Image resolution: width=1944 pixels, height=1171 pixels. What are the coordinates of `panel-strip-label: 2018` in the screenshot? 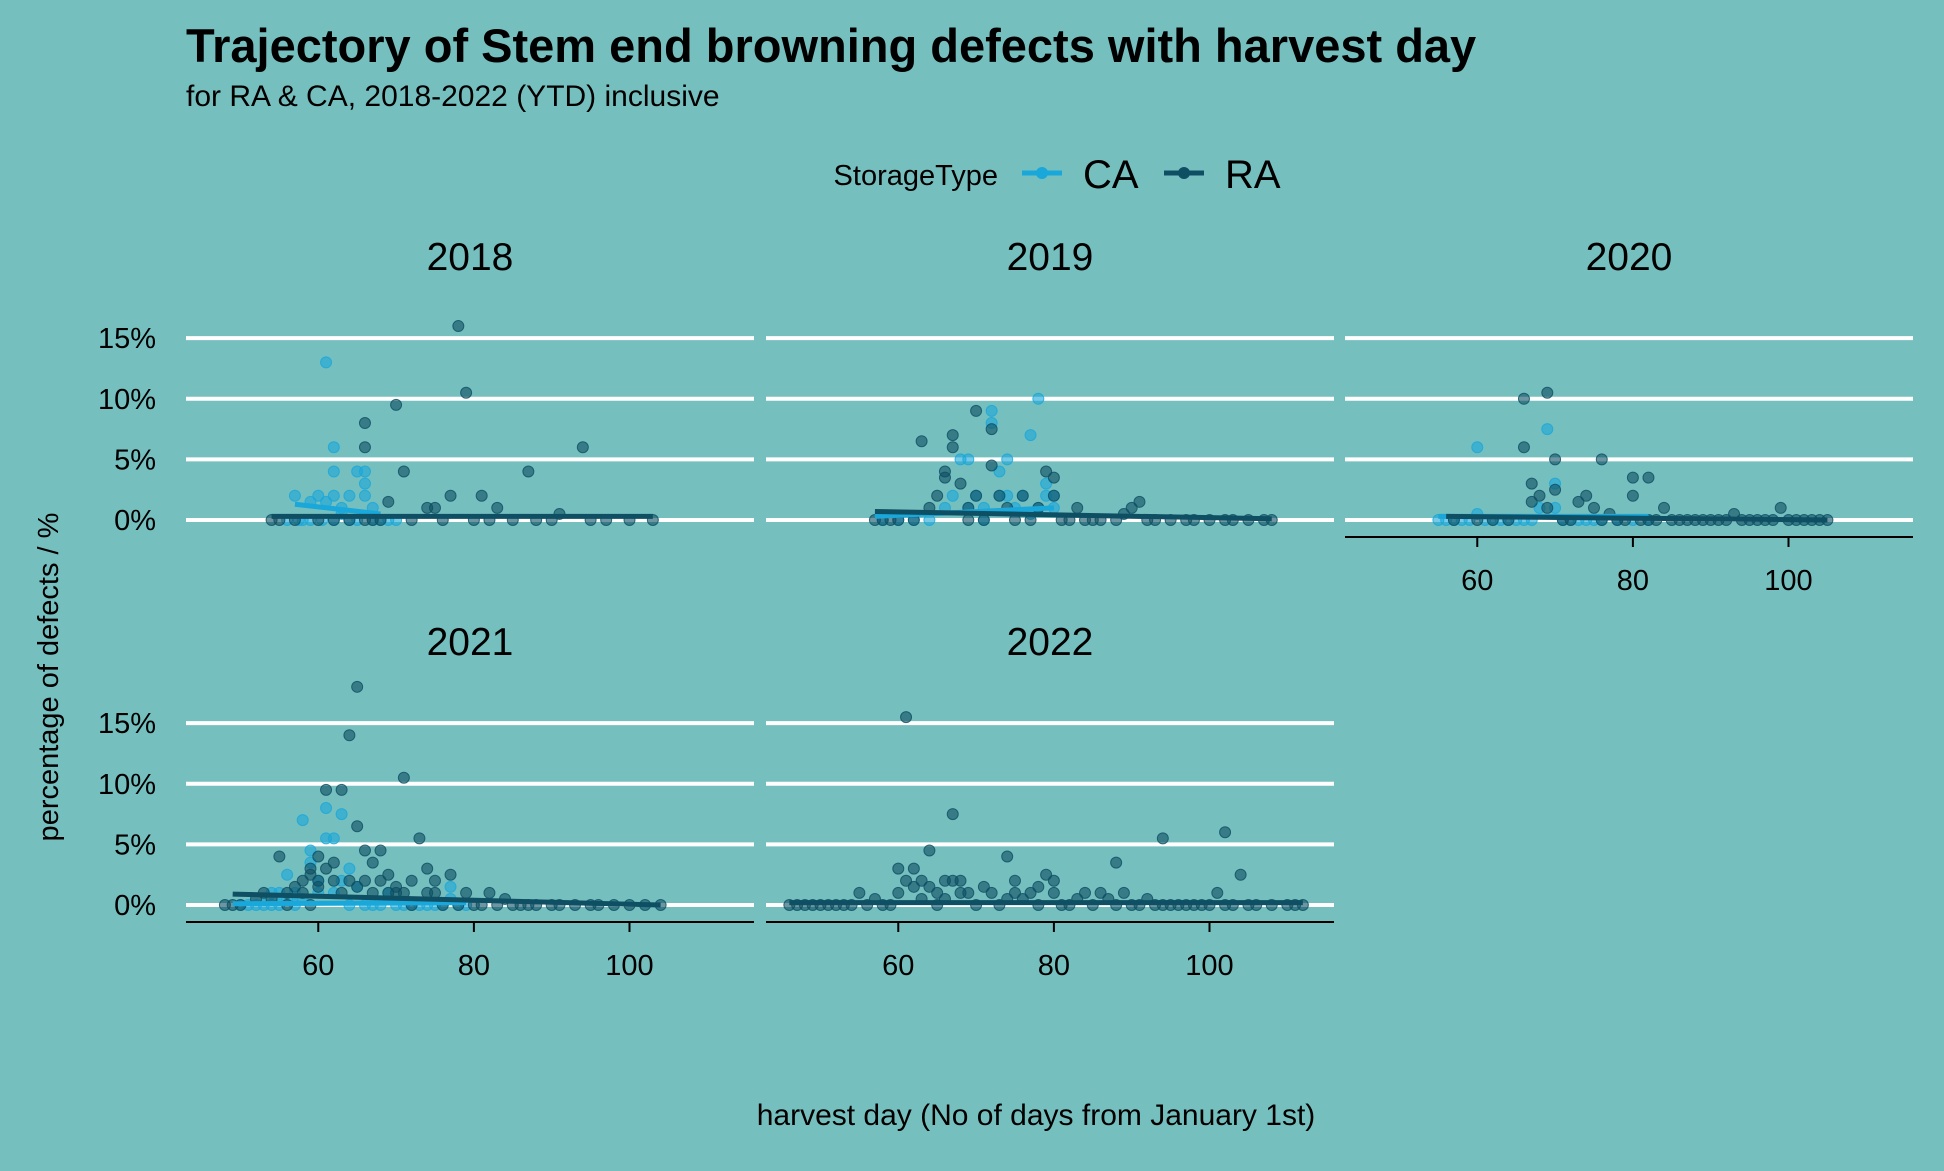 It's located at (470, 257).